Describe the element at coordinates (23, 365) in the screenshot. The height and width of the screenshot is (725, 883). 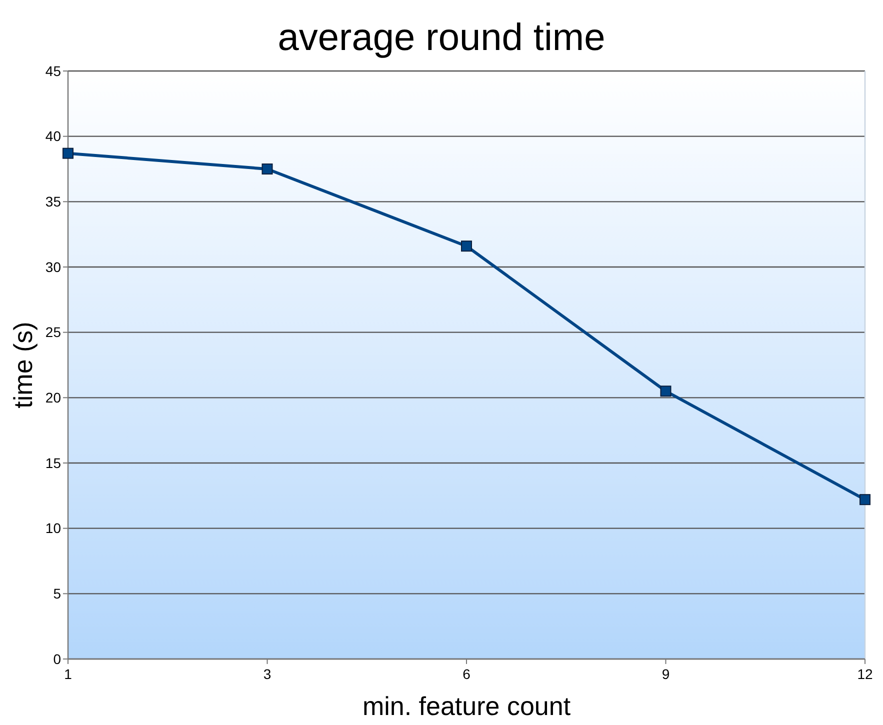
I see `y-axis-title: time (s)` at that location.